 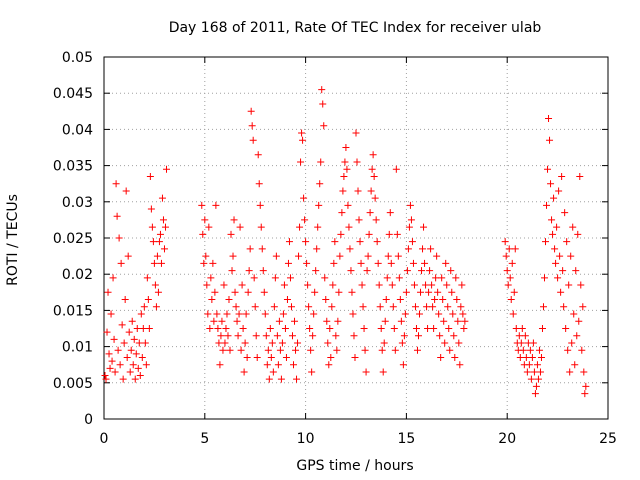 What do you see at coordinates (13, 240) in the screenshot?
I see `y-axis-label: ROTI / TECUs` at bounding box center [13, 240].